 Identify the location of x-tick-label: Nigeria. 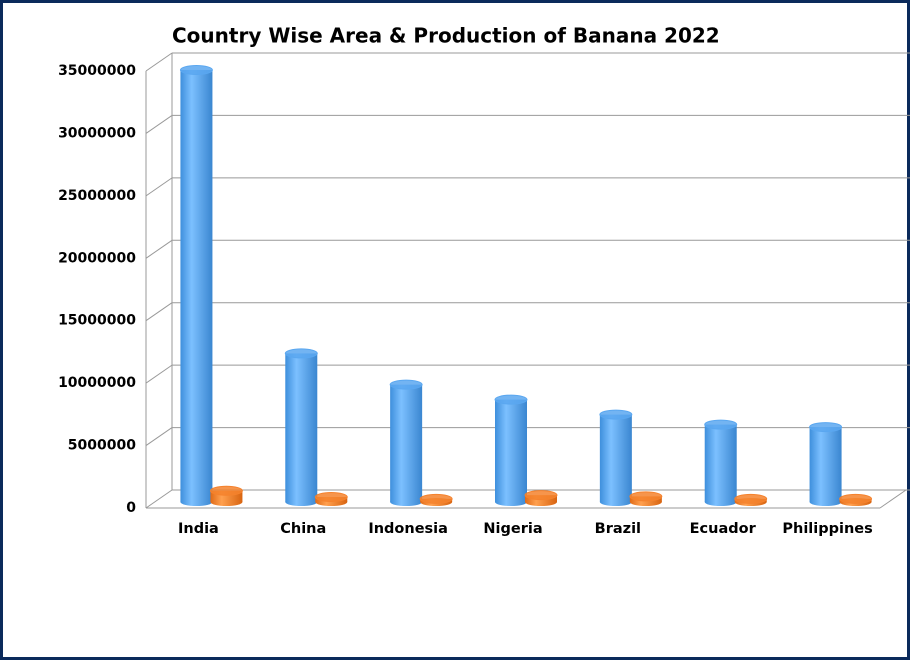
(512, 529).